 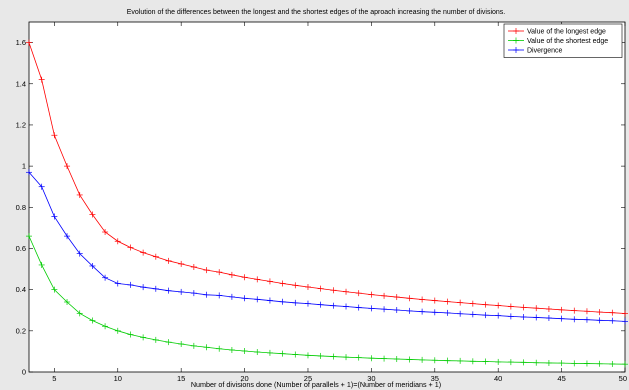 I want to click on y-tick-label: 0.4, so click(x=21, y=289).